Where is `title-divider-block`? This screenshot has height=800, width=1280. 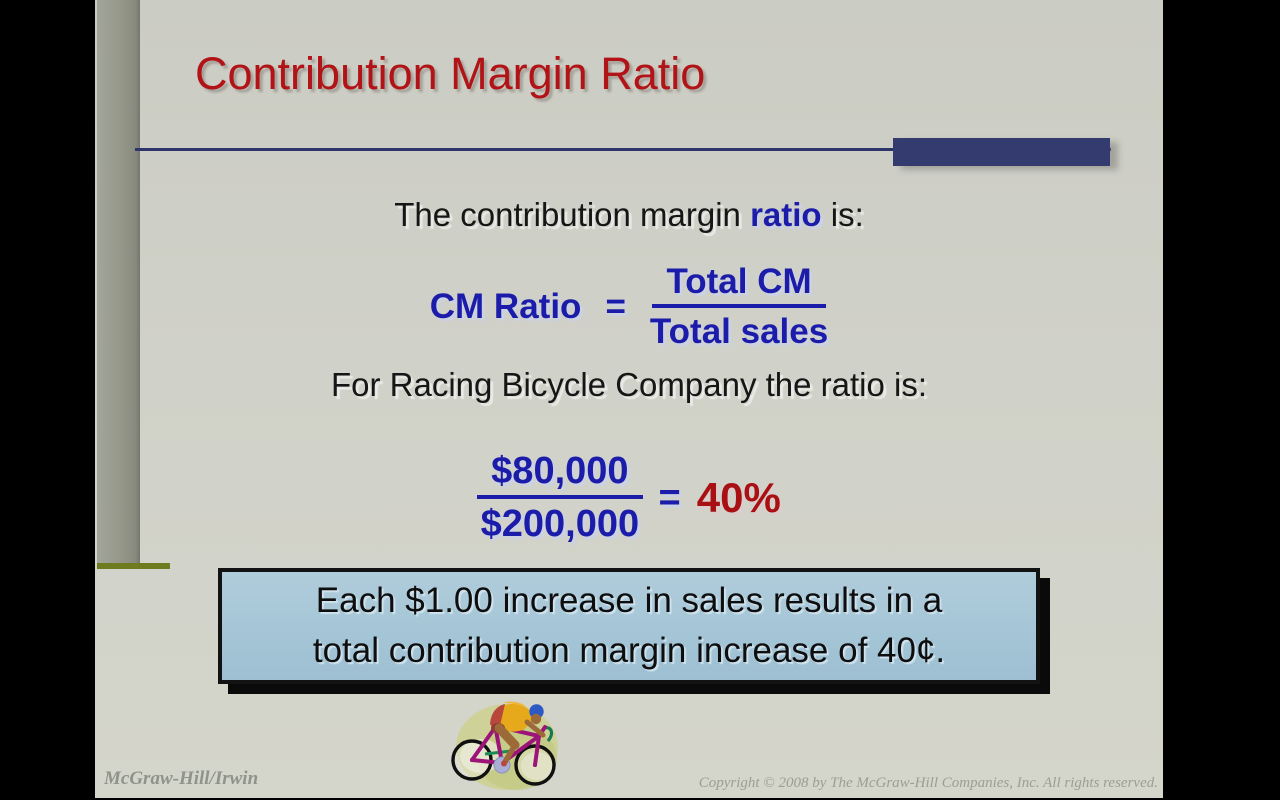 title-divider-block is located at coordinates (1001, 152).